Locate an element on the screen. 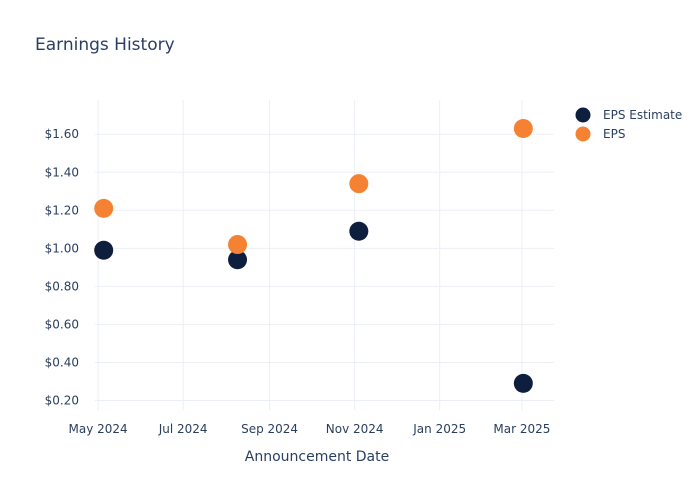  x-tick-label: Jan 2025 is located at coordinates (439, 429).